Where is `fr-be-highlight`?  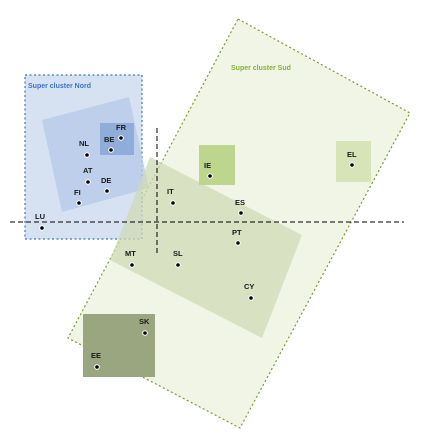 fr-be-highlight is located at coordinates (117, 139).